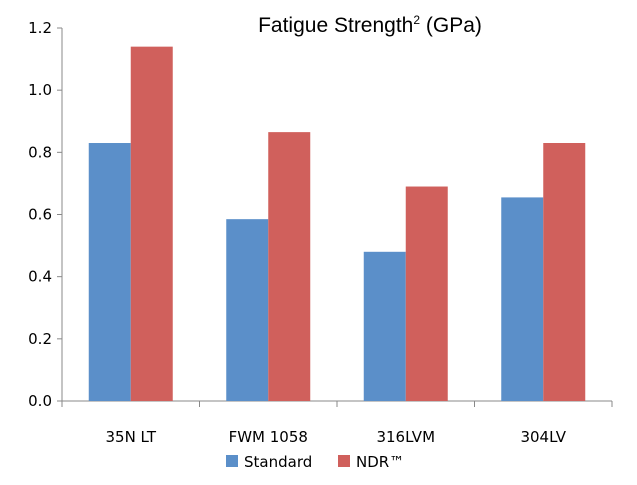 This screenshot has width=637, height=485. What do you see at coordinates (151, 224) in the screenshot?
I see `bar-ndr-35n-lt` at bounding box center [151, 224].